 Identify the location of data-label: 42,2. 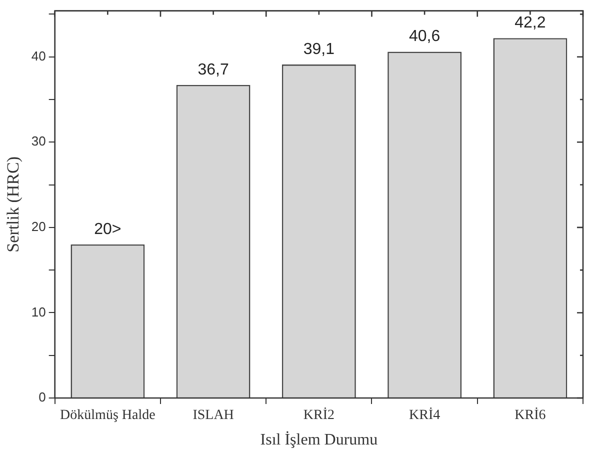
(530, 23).